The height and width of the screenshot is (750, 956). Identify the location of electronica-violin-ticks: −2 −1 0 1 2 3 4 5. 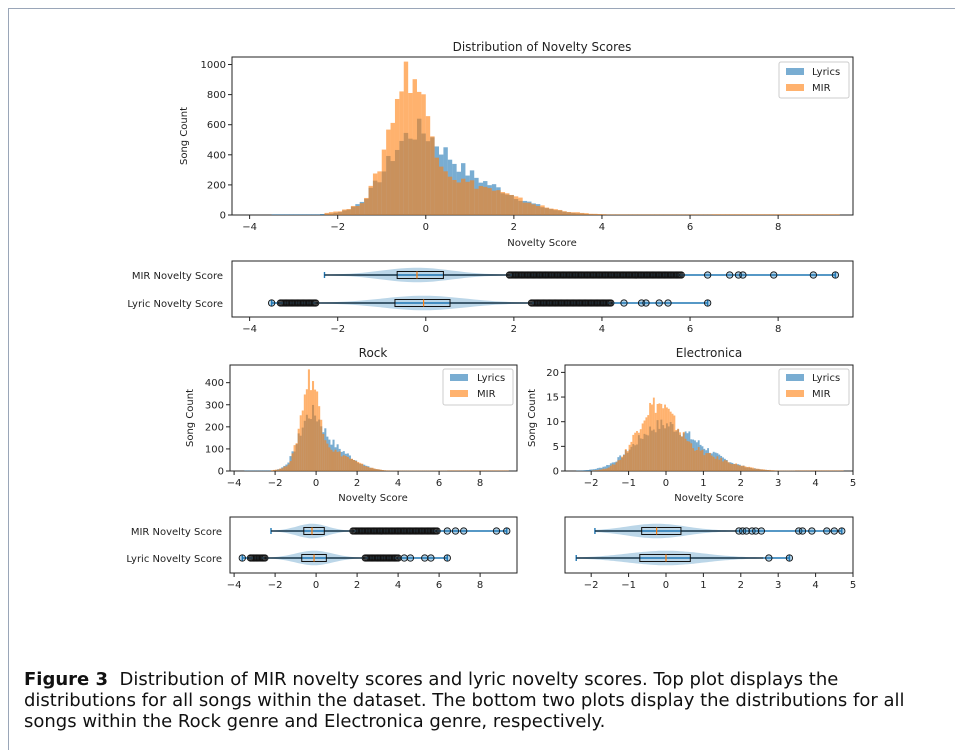
(720, 582).